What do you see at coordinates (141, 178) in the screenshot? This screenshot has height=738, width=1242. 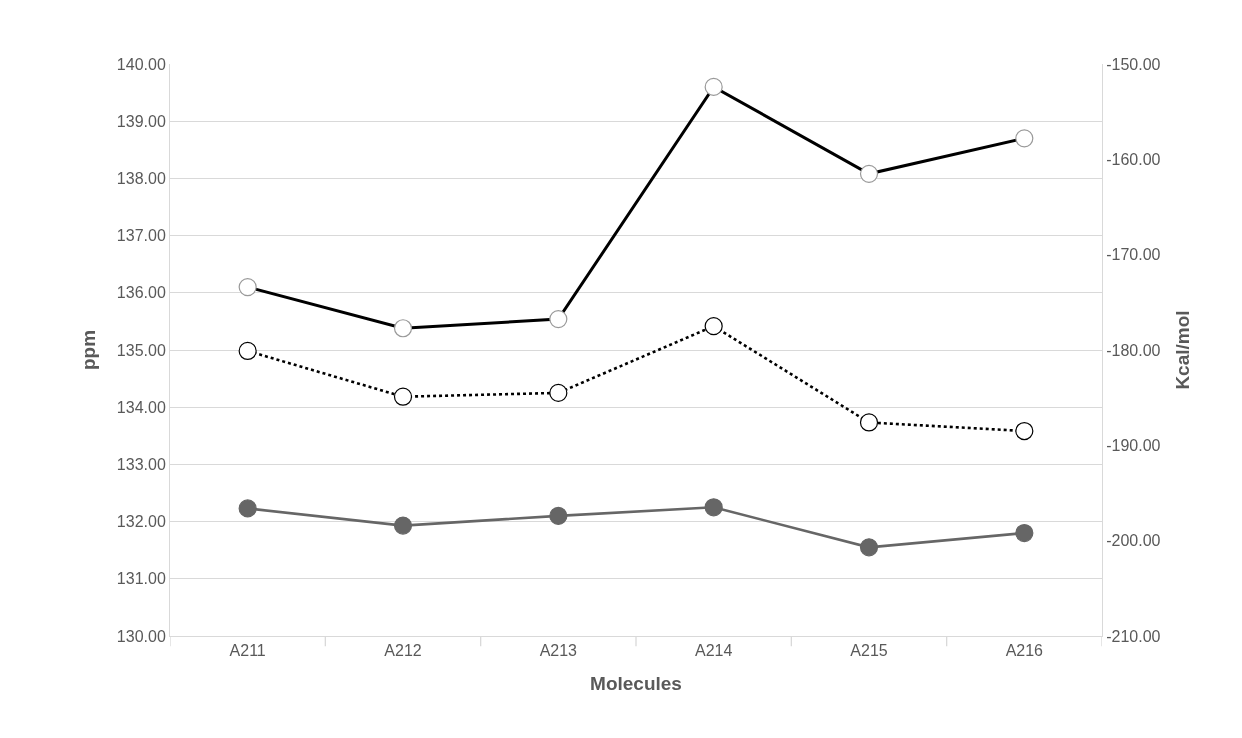 I see `y-tick-label: 138.00` at bounding box center [141, 178].